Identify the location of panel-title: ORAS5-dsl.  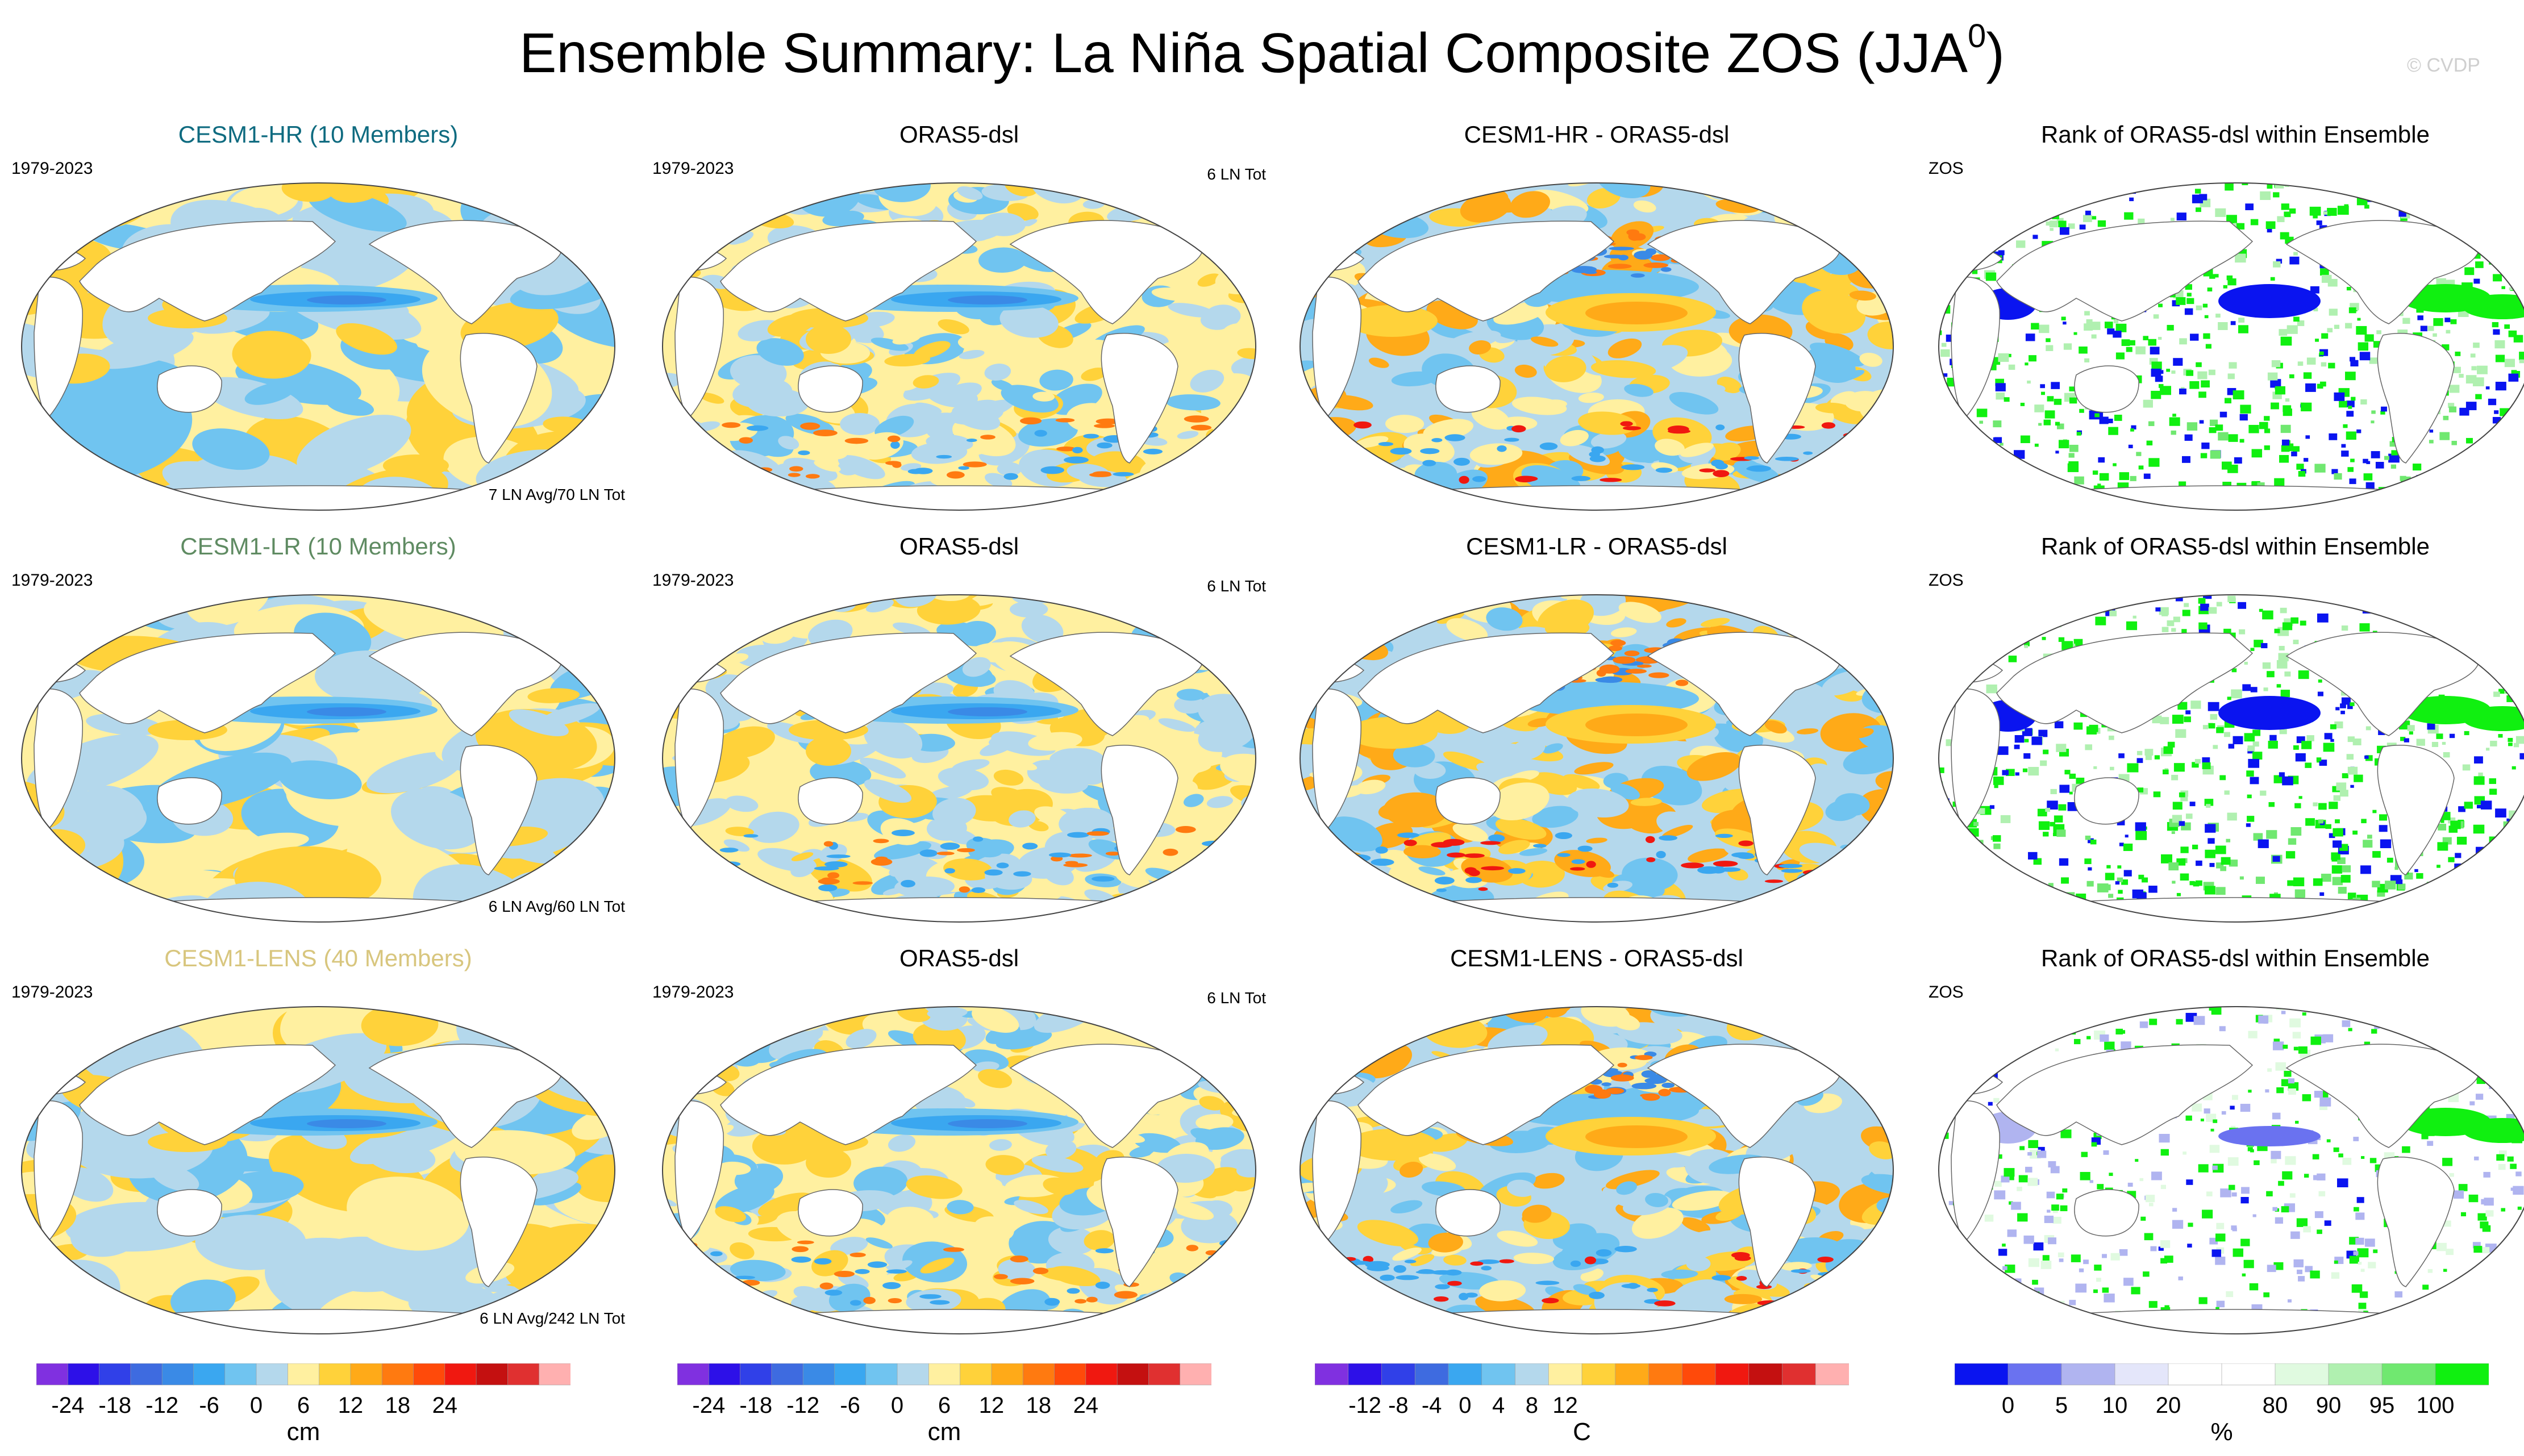
(959, 958).